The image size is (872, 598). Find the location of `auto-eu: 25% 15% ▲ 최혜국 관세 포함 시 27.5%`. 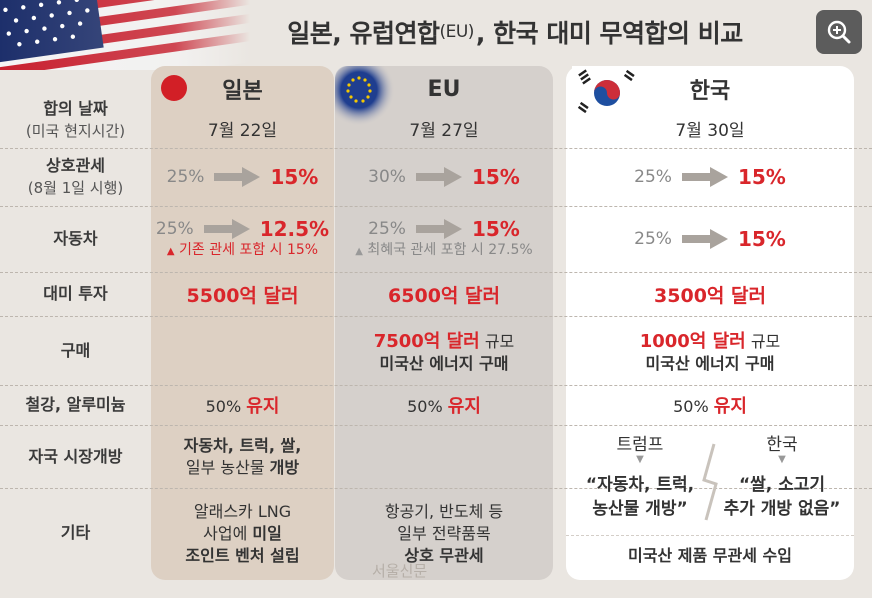

auto-eu: 25% 15% ▲ 최혜국 관세 포함 시 27.5% is located at coordinates (444, 239).